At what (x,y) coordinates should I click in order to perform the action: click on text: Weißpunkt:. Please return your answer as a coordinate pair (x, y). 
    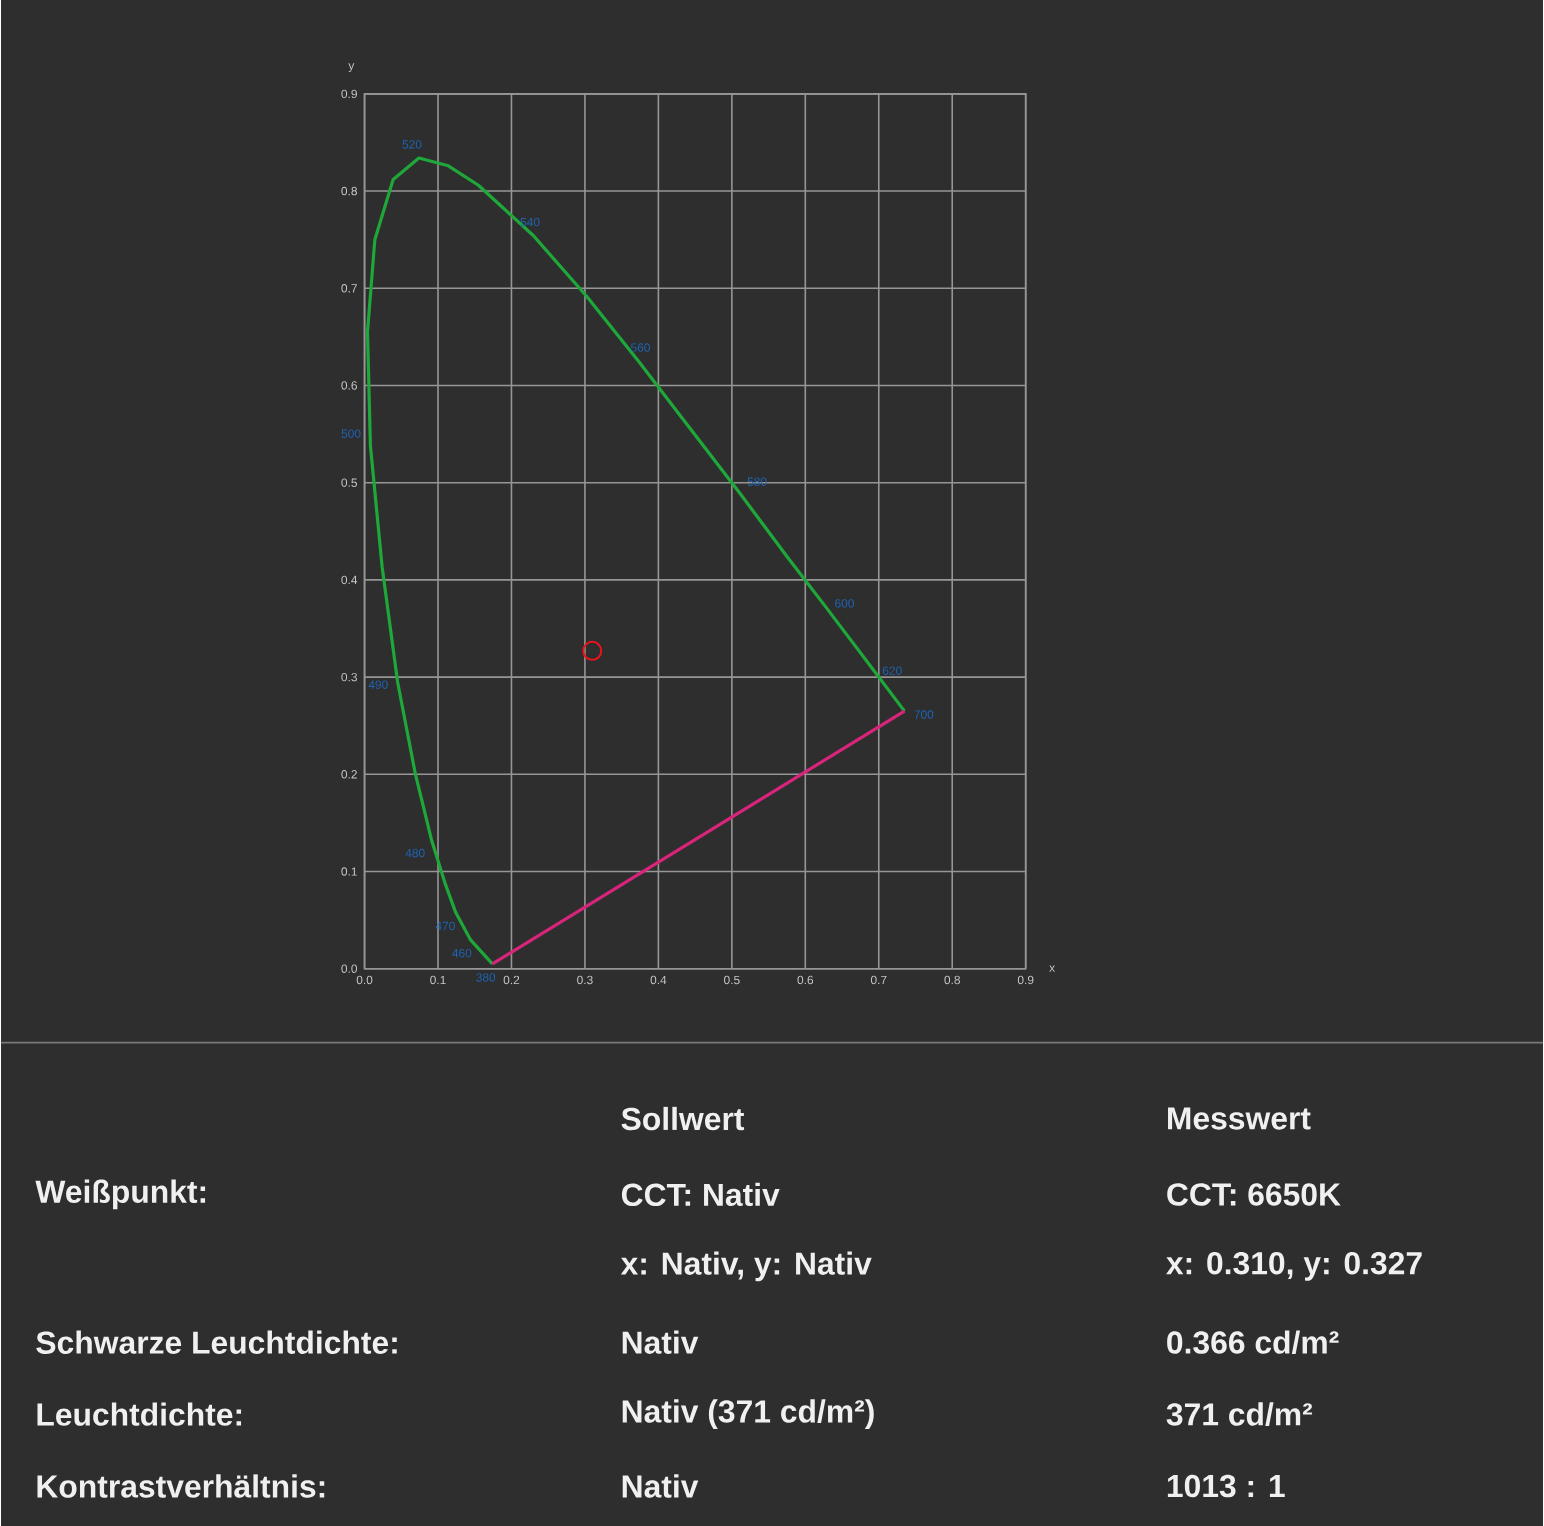
    Looking at the image, I should click on (120, 1194).